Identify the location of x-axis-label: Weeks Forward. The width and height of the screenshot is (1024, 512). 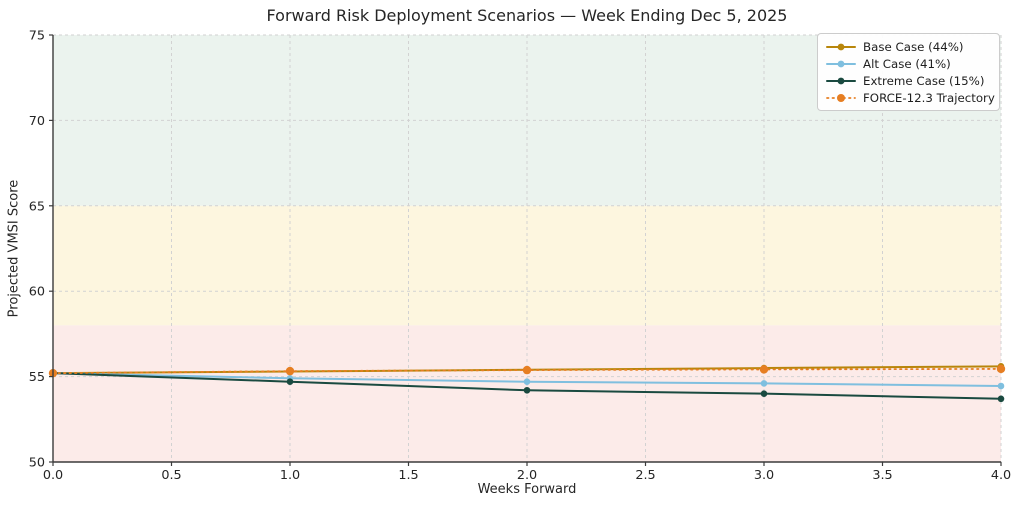
(527, 489).